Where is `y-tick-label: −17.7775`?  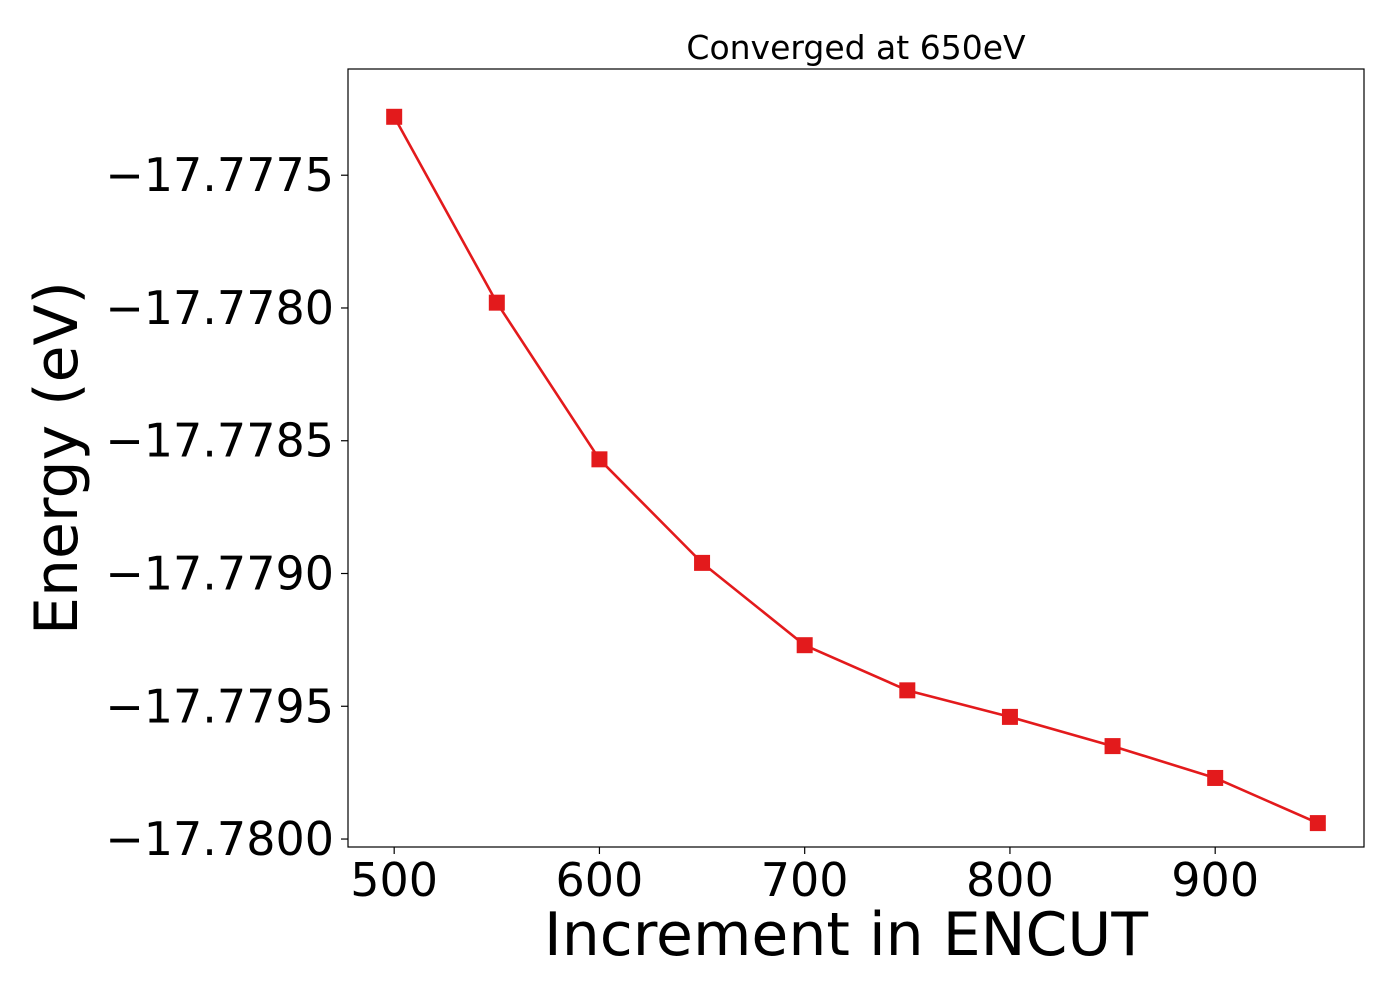
y-tick-label: −17.7775 is located at coordinates (219, 175).